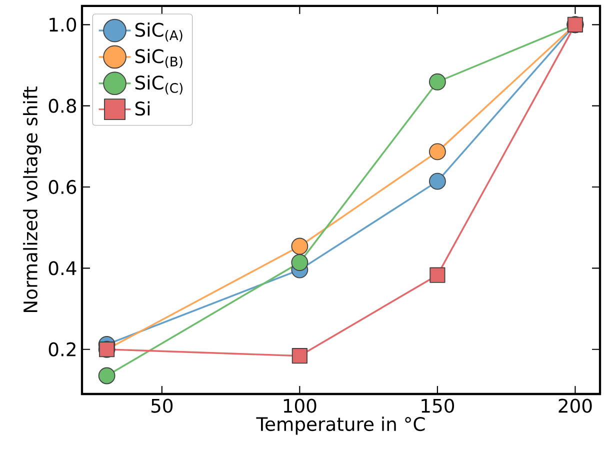 This screenshot has width=605, height=452. Describe the element at coordinates (32, 199) in the screenshot. I see `y-axis-title: Normalized voltage shift` at that location.